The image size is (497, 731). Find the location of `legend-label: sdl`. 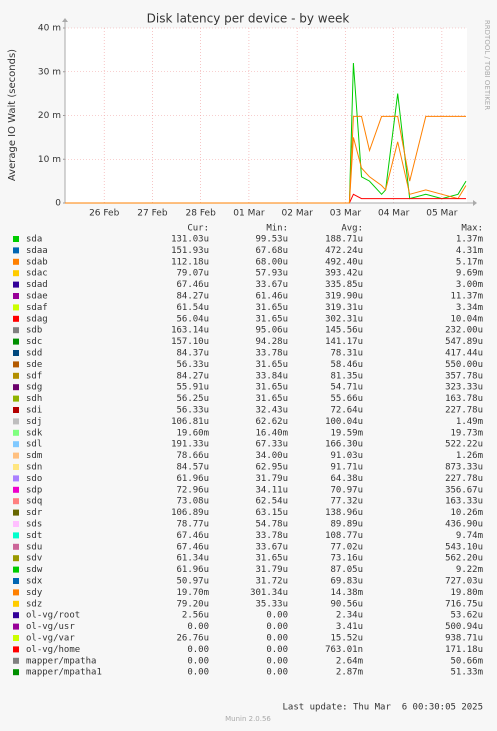

legend-label: sdl is located at coordinates (34, 445).